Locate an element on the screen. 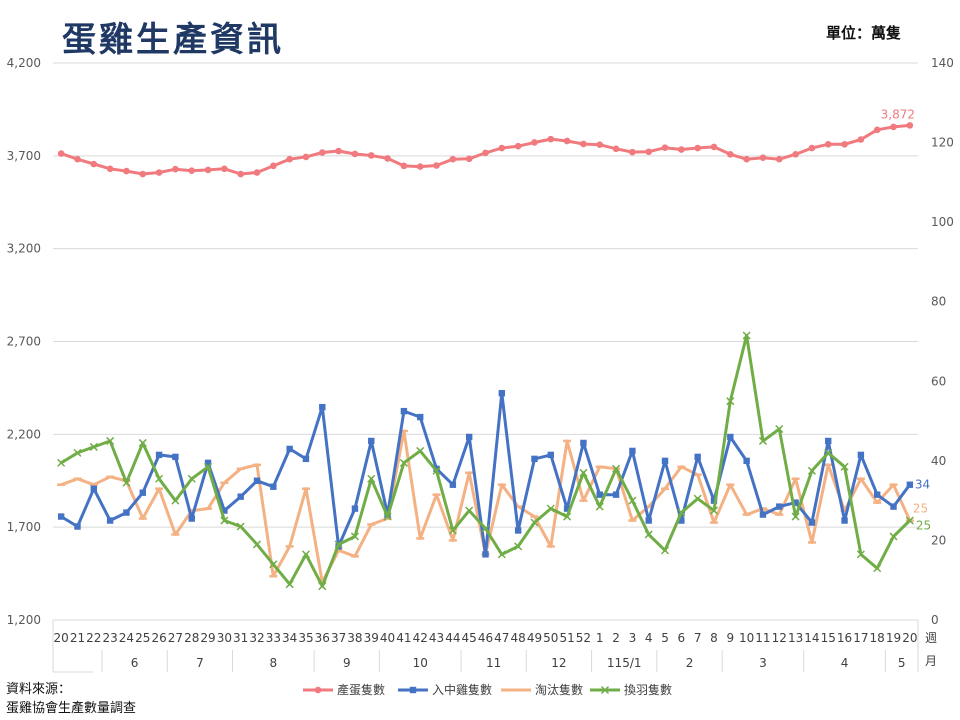 The height and width of the screenshot is (720, 960). week-label: 23 is located at coordinates (109, 638).